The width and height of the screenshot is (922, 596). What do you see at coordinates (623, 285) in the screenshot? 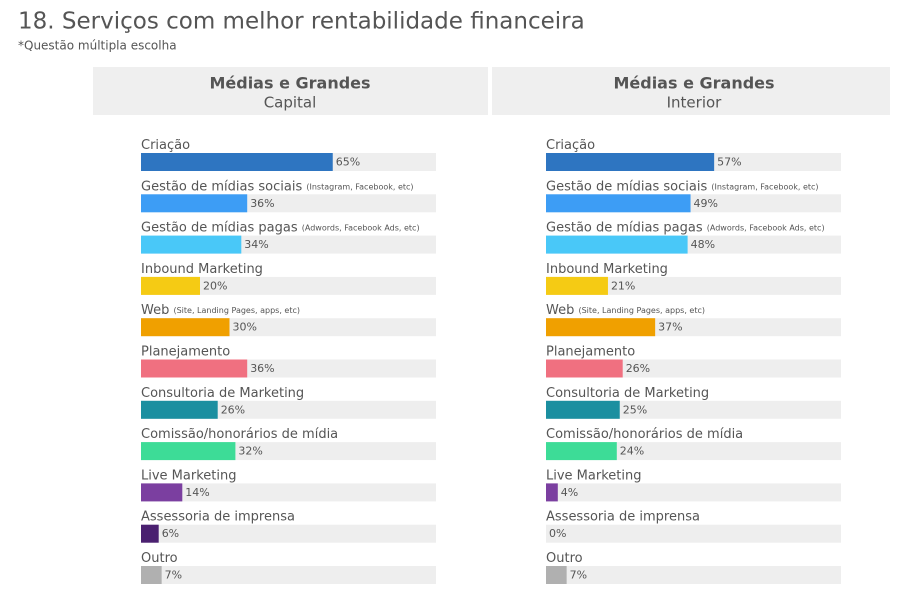
I see `value-label: 21%` at bounding box center [623, 285].